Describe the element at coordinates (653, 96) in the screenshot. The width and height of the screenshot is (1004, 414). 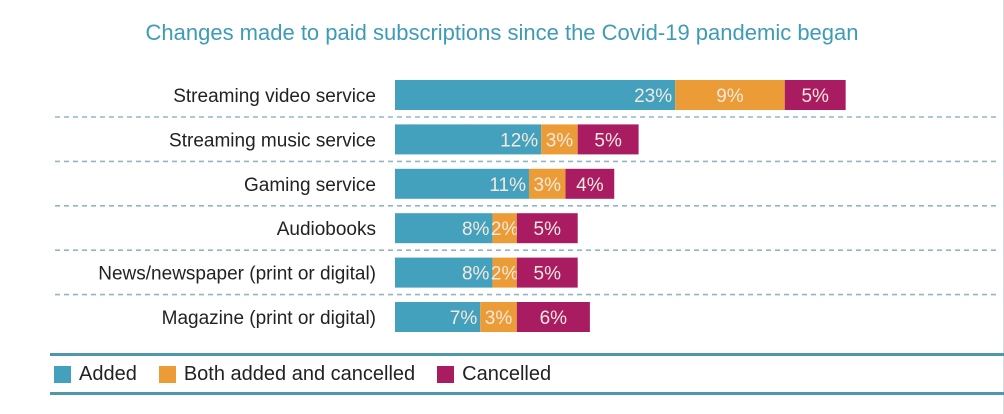
I see `value-label: 23%` at that location.